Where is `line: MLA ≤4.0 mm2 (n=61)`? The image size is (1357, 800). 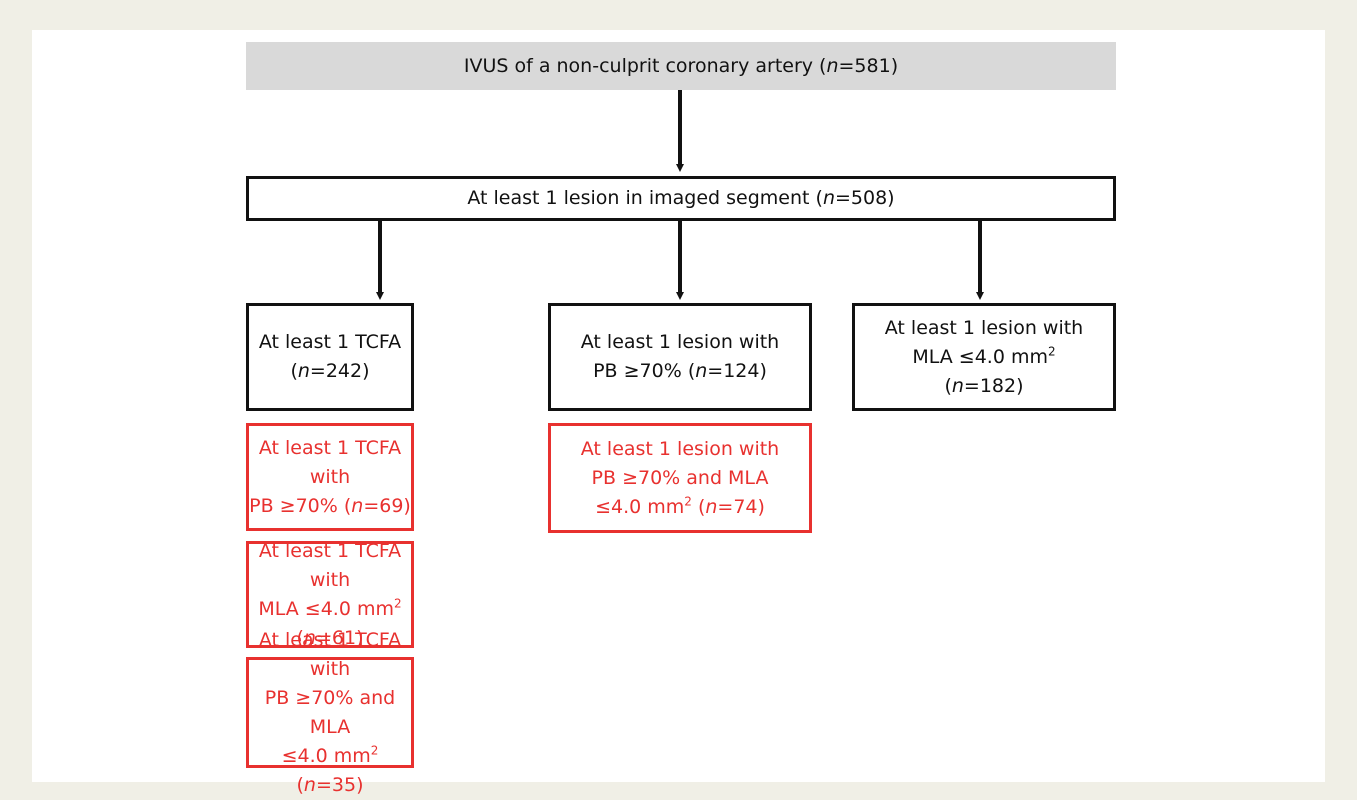
line: MLA ≤4.0 mm2 (n=61) is located at coordinates (330, 624).